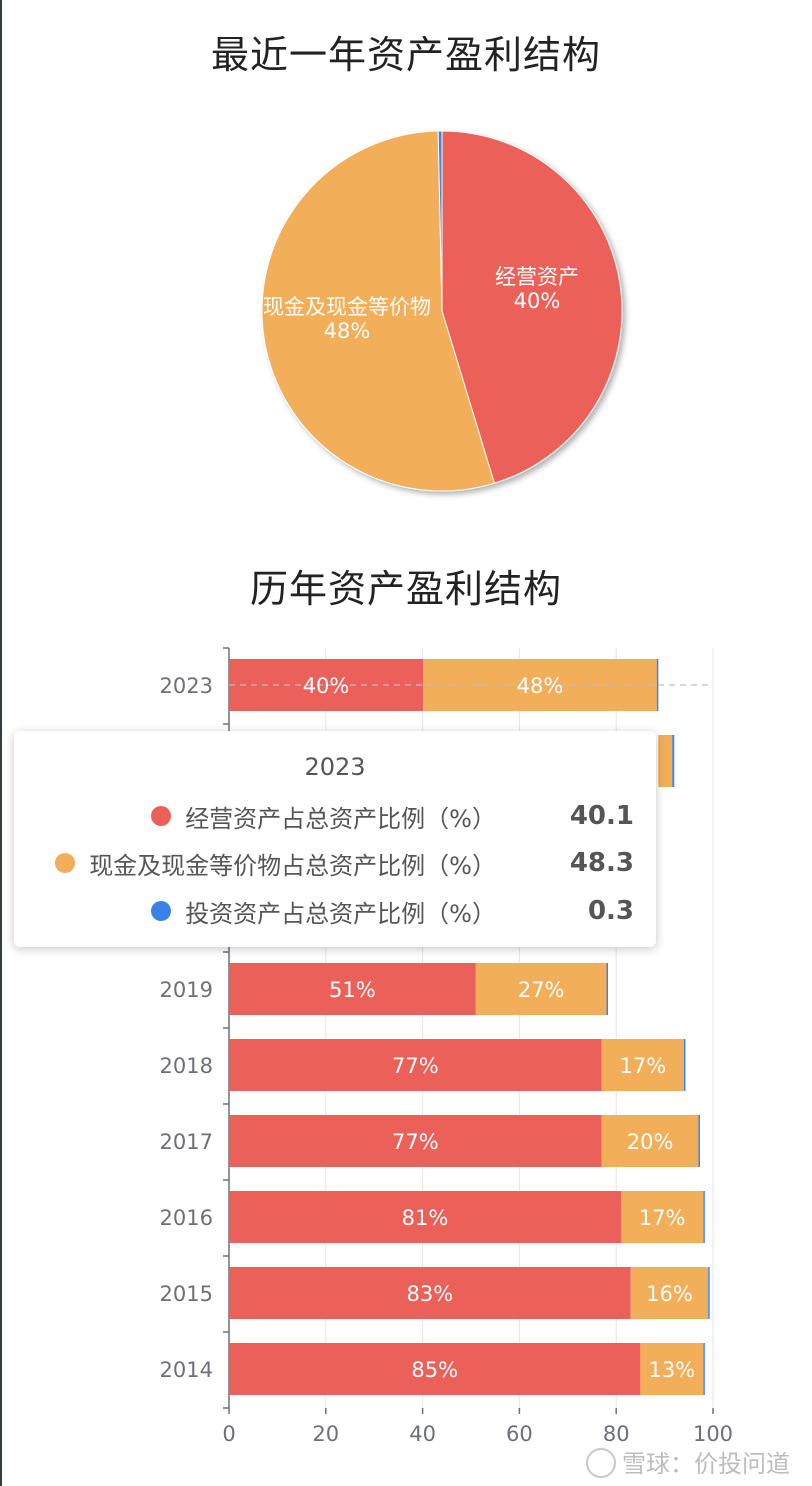 The width and height of the screenshot is (812, 1486). Describe the element at coordinates (186, 1294) in the screenshot. I see `y-tick-label: 2015` at that location.